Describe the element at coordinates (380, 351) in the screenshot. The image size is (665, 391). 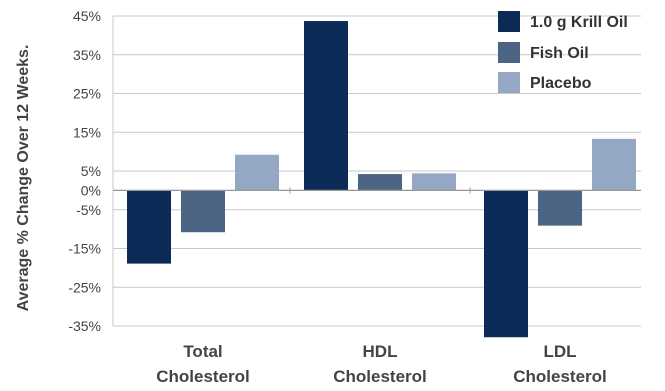
I see `category-label: HDL` at that location.